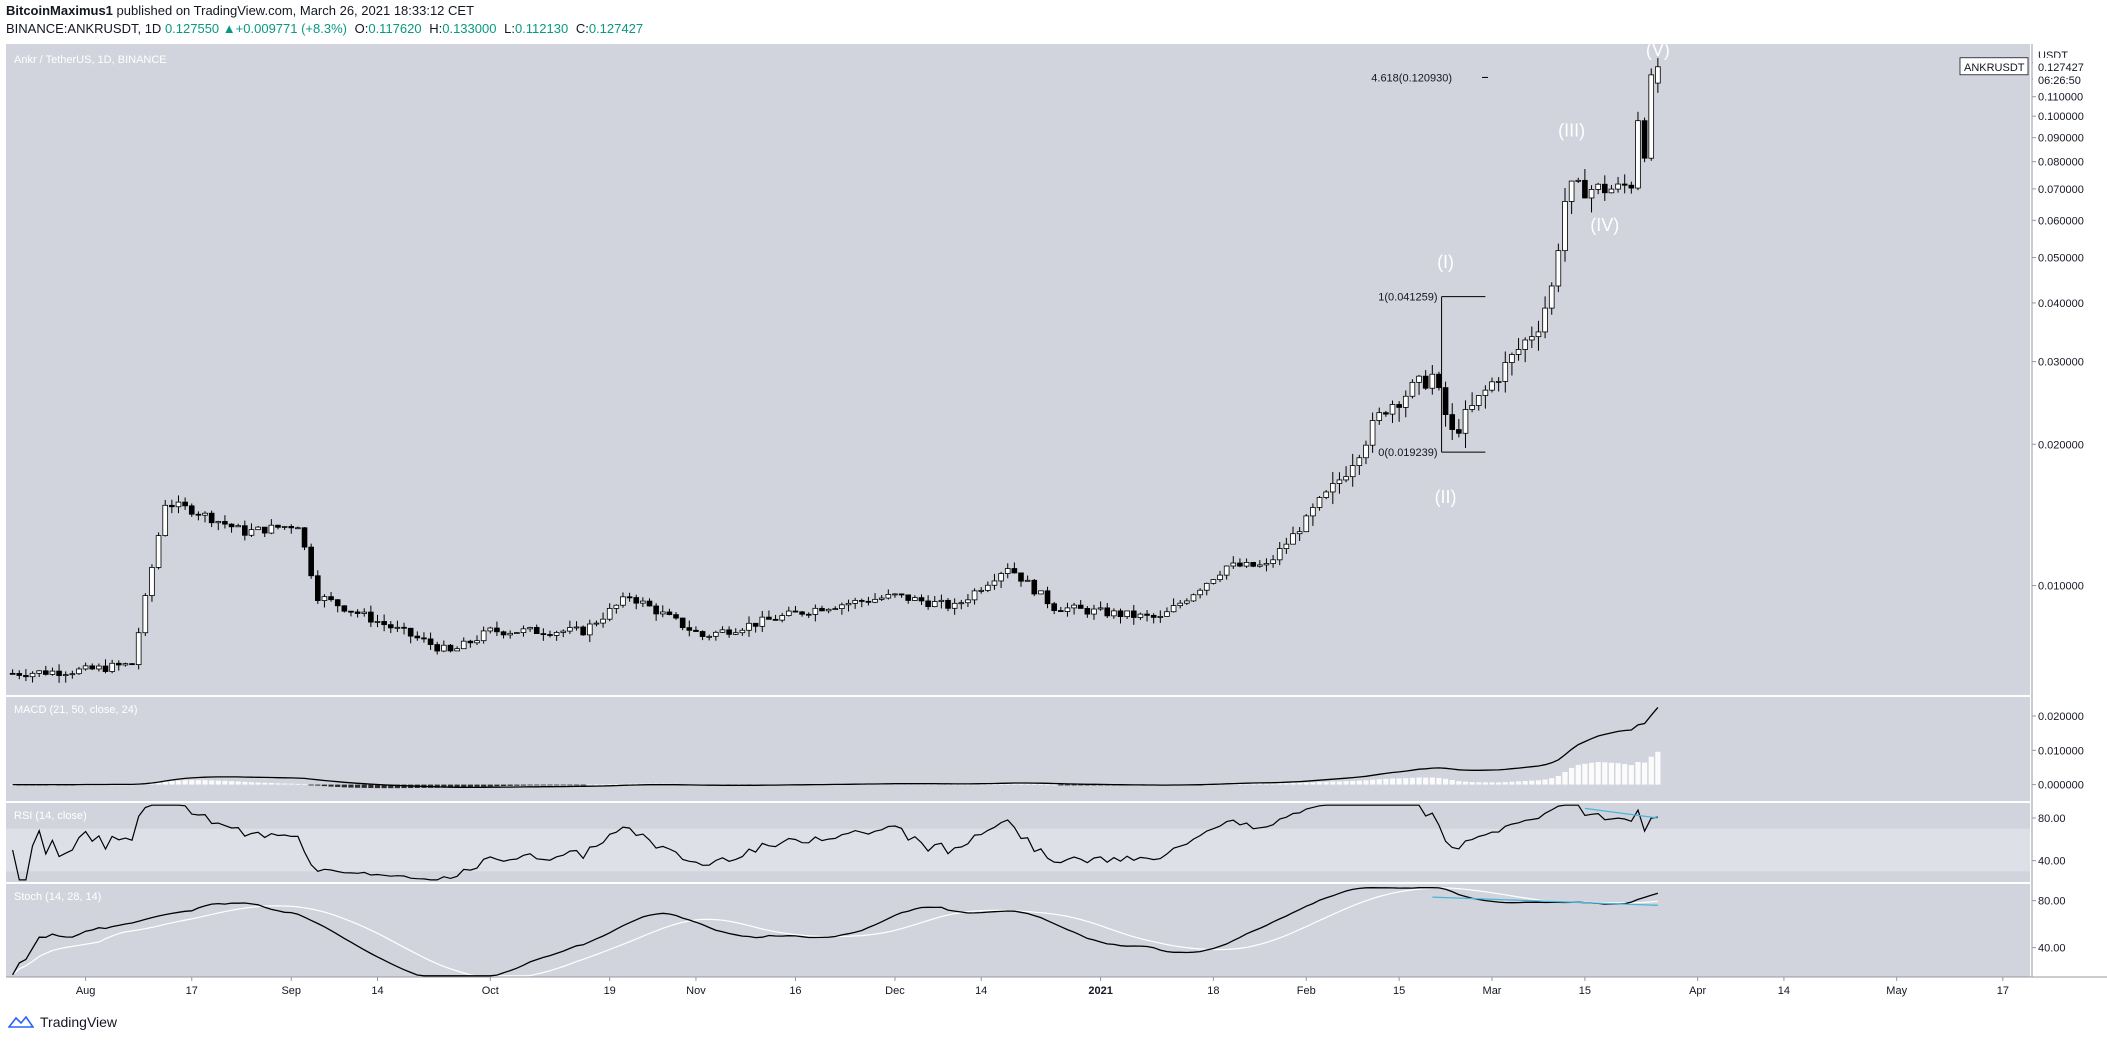  What do you see at coordinates (582, 28) in the screenshot?
I see `close-label: C:` at bounding box center [582, 28].